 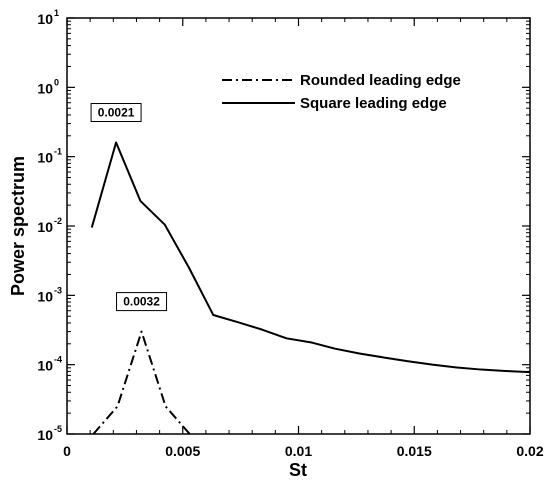 I want to click on y-tick-exponent: -2, so click(x=58, y=221).